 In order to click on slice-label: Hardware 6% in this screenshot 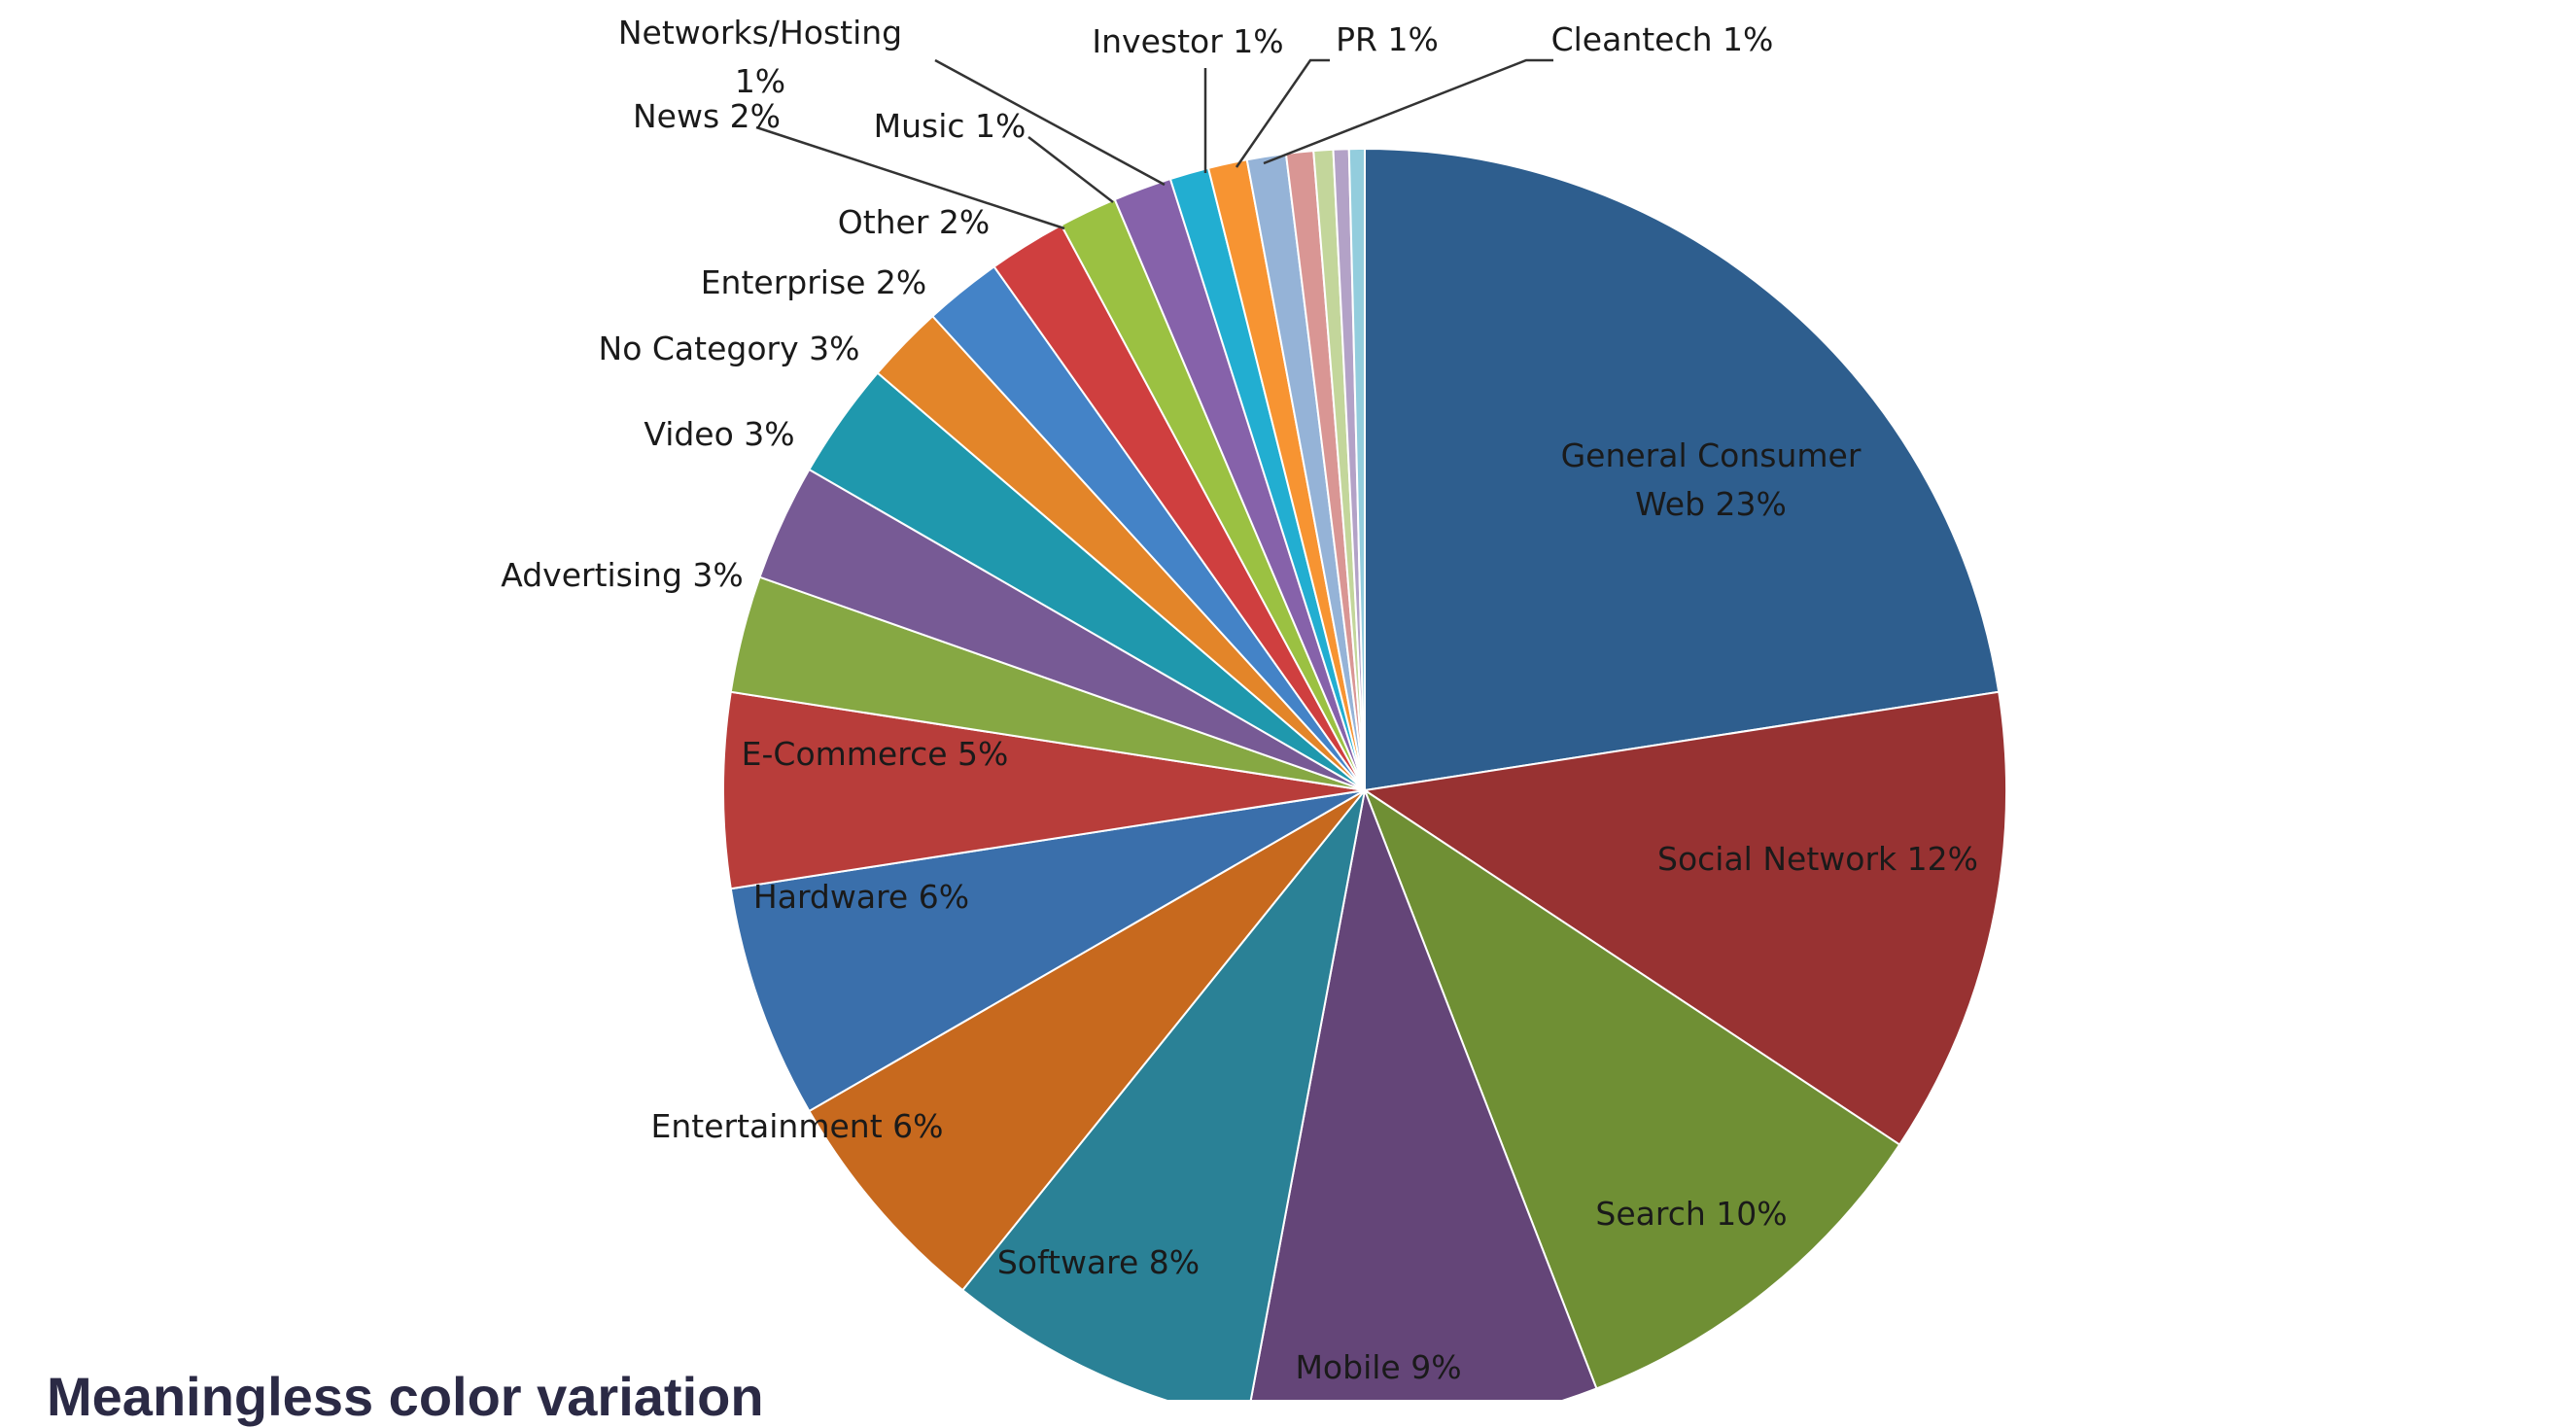, I will do `click(861, 897)`.